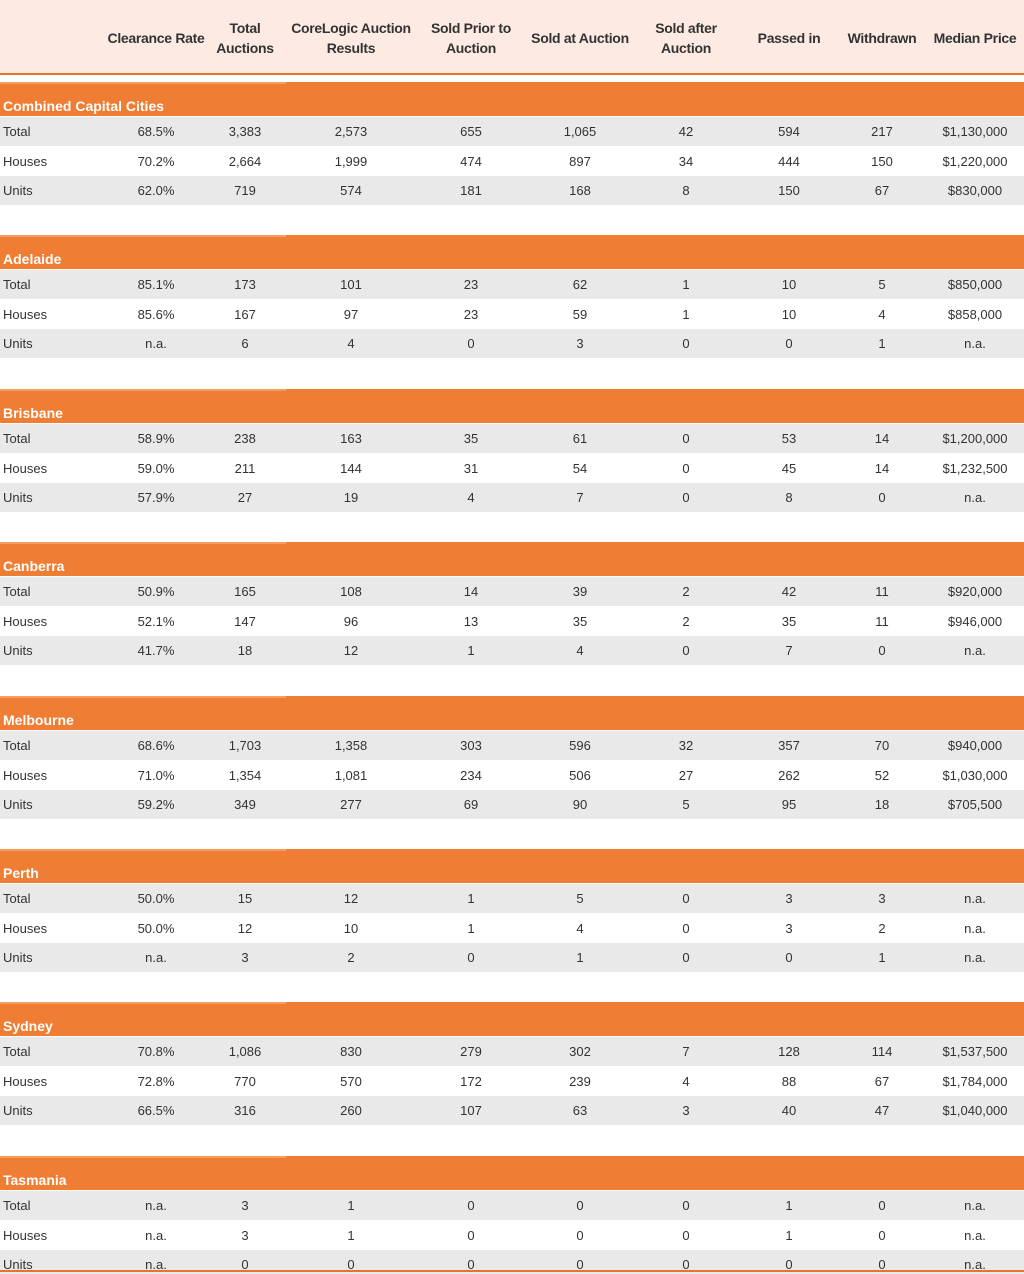  I want to click on column-header-median-price: Median Price, so click(975, 37).